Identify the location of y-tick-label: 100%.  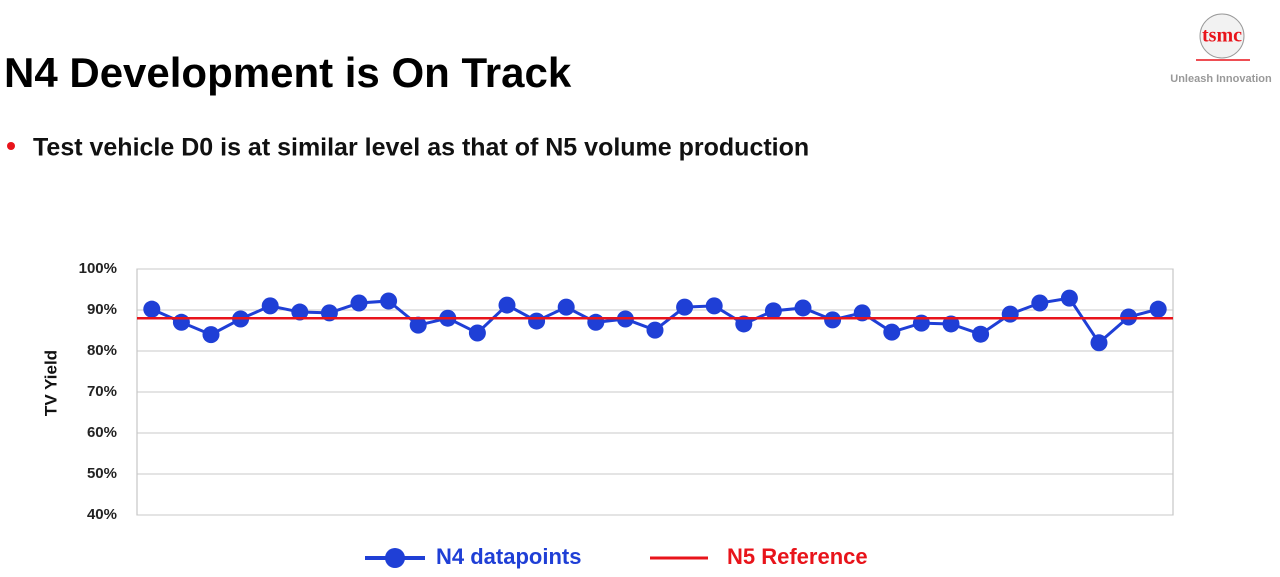
(98, 268).